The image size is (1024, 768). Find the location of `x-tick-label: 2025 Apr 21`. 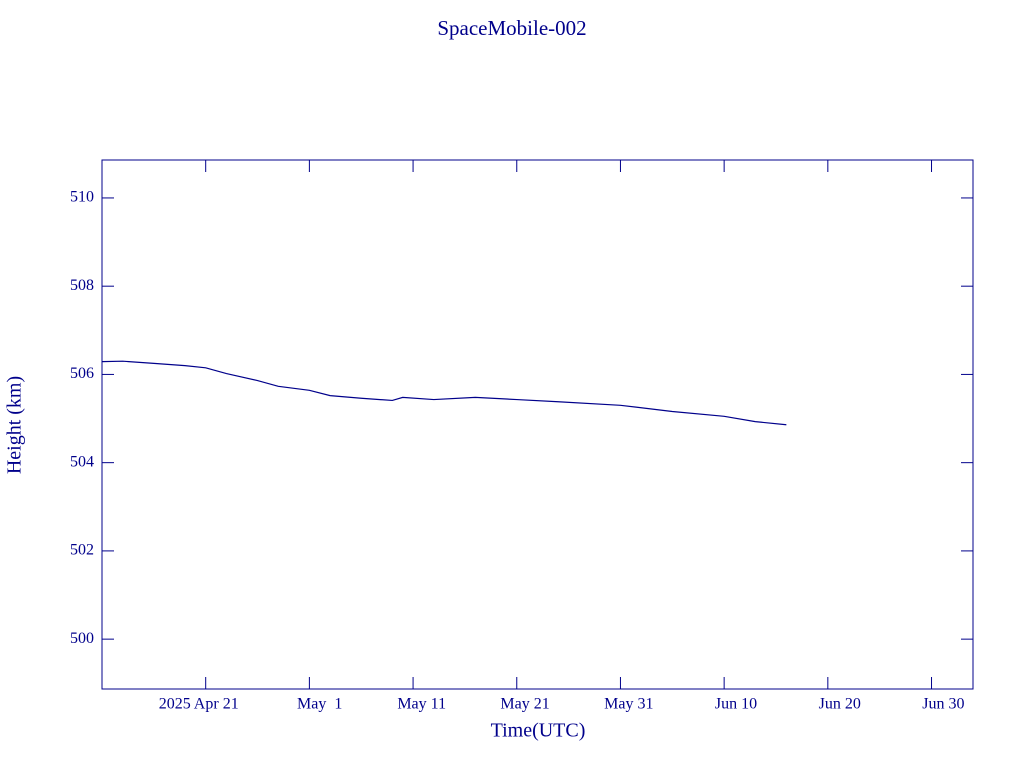

x-tick-label: 2025 Apr 21 is located at coordinates (199, 704).